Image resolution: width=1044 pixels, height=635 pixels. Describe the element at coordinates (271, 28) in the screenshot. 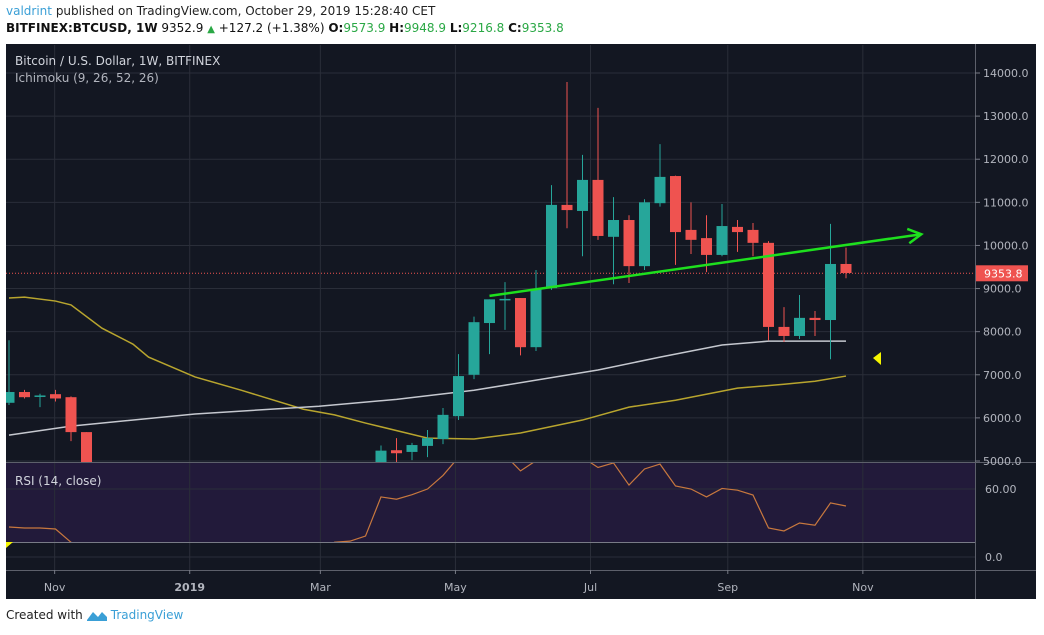

I see `price-change: +127.2 (+1.38%)` at that location.